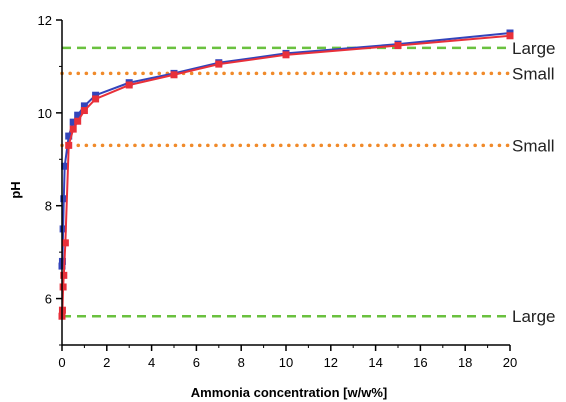 The image size is (566, 402). What do you see at coordinates (106, 362) in the screenshot?
I see `x-tick-label: 2` at bounding box center [106, 362].